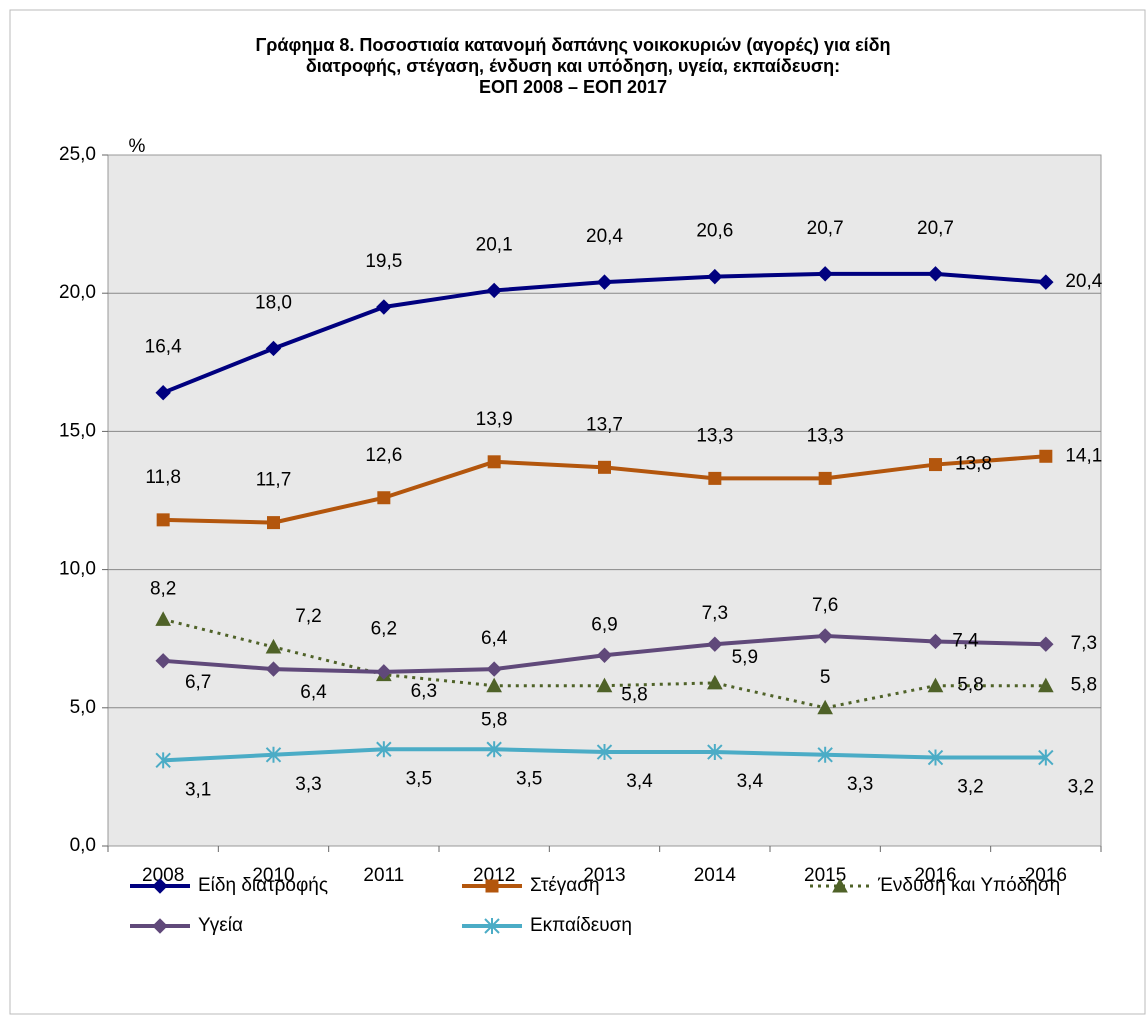 The height and width of the screenshot is (1015, 1146). Describe the element at coordinates (573, 87) in the screenshot. I see `chart-title: ΕΟΠ 2008 – ΕΟΠ 2017` at that location.